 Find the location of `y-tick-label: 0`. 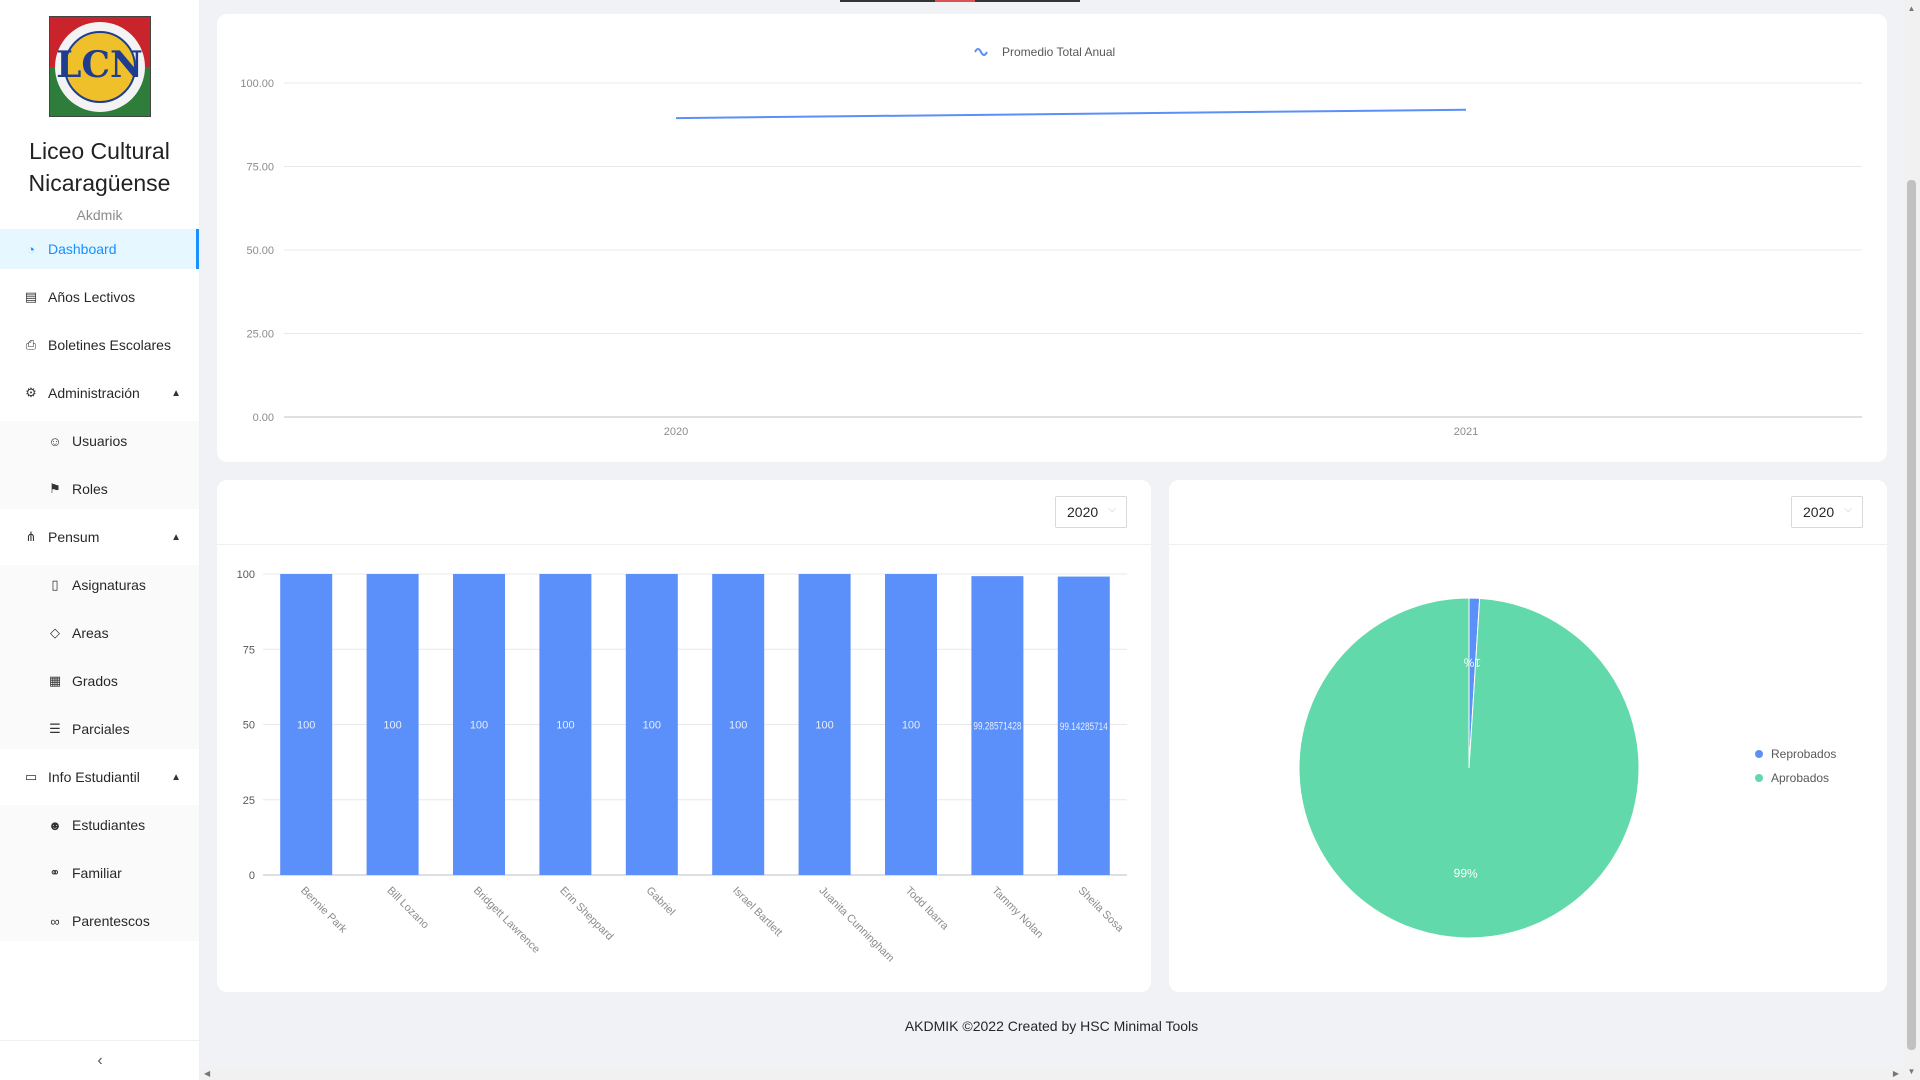

y-tick-label: 0 is located at coordinates (252, 876).